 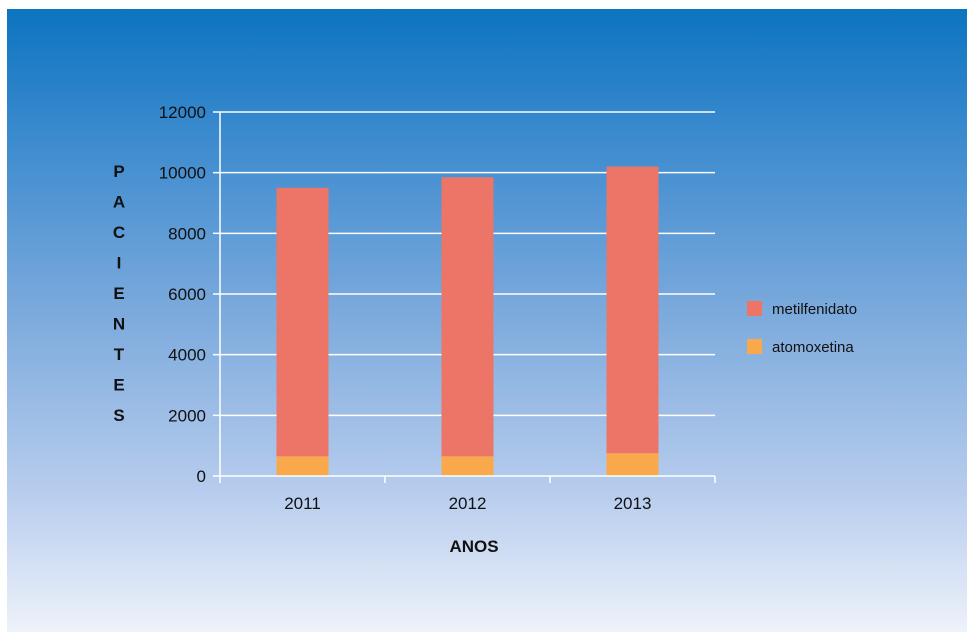 What do you see at coordinates (302, 322) in the screenshot?
I see `bar-metilfenidato-2011` at bounding box center [302, 322].